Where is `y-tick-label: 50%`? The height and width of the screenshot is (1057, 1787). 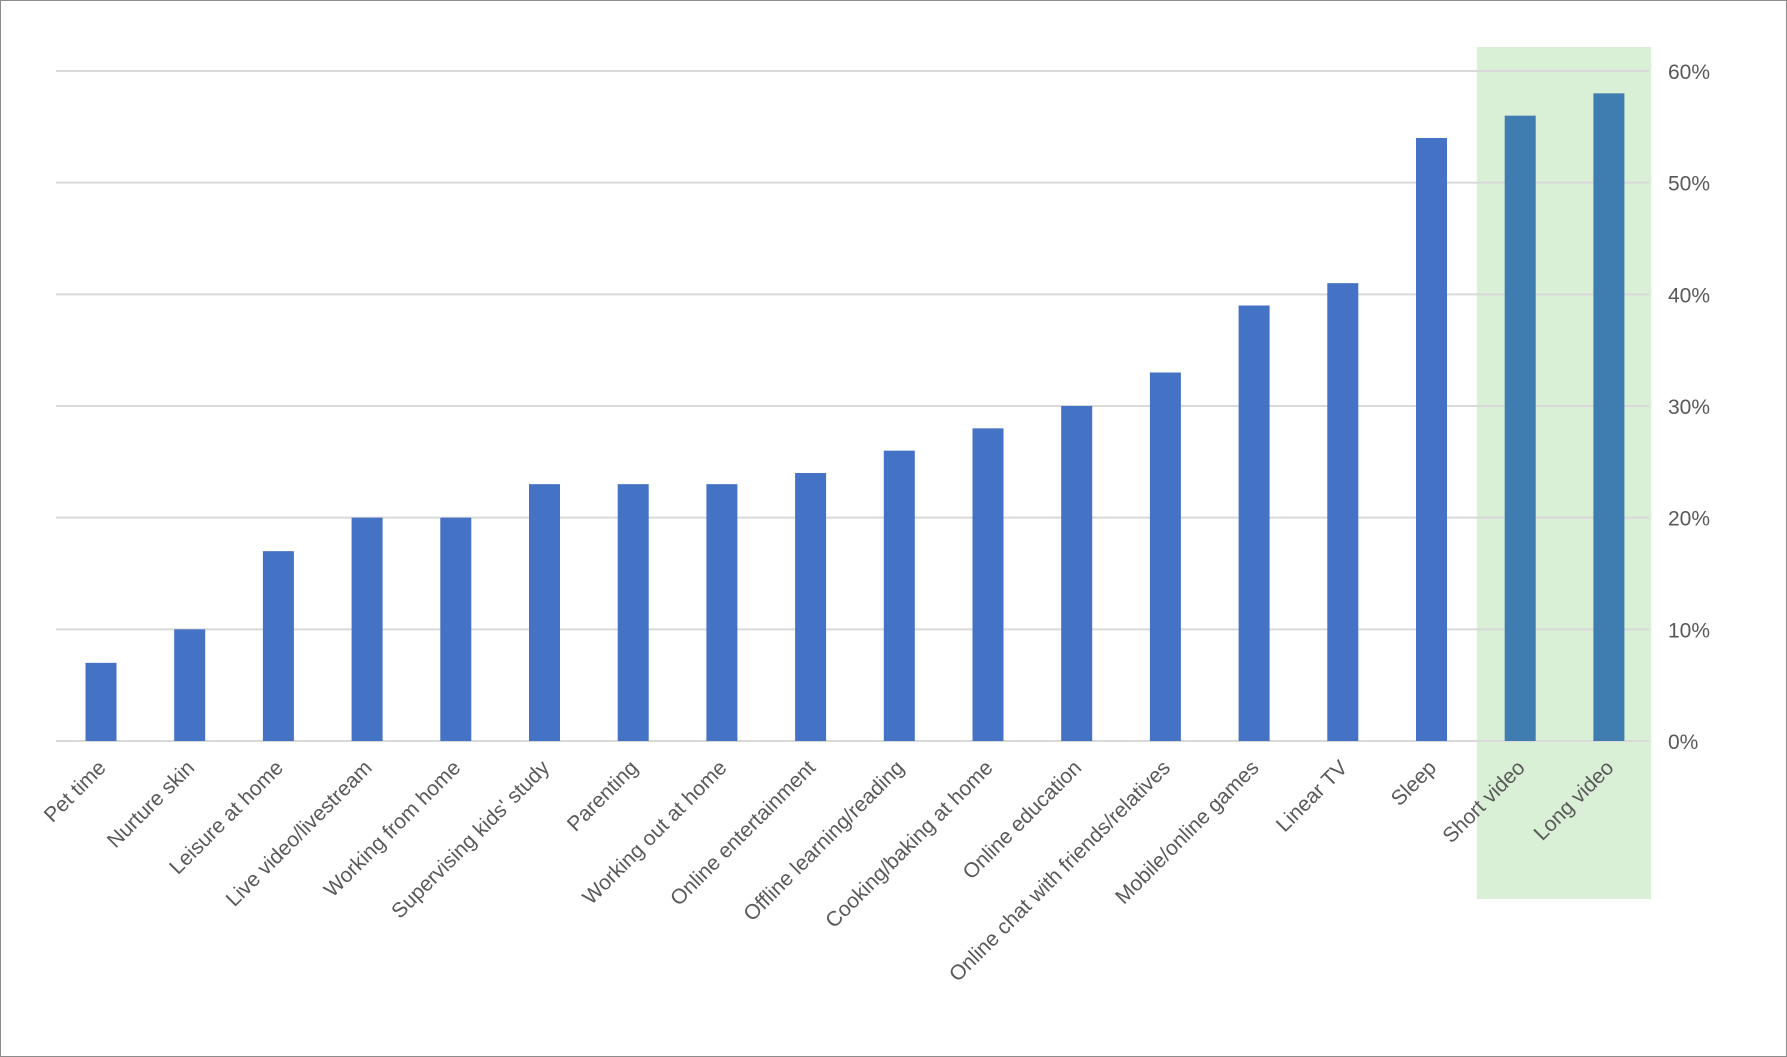
y-tick-label: 50% is located at coordinates (1689, 184).